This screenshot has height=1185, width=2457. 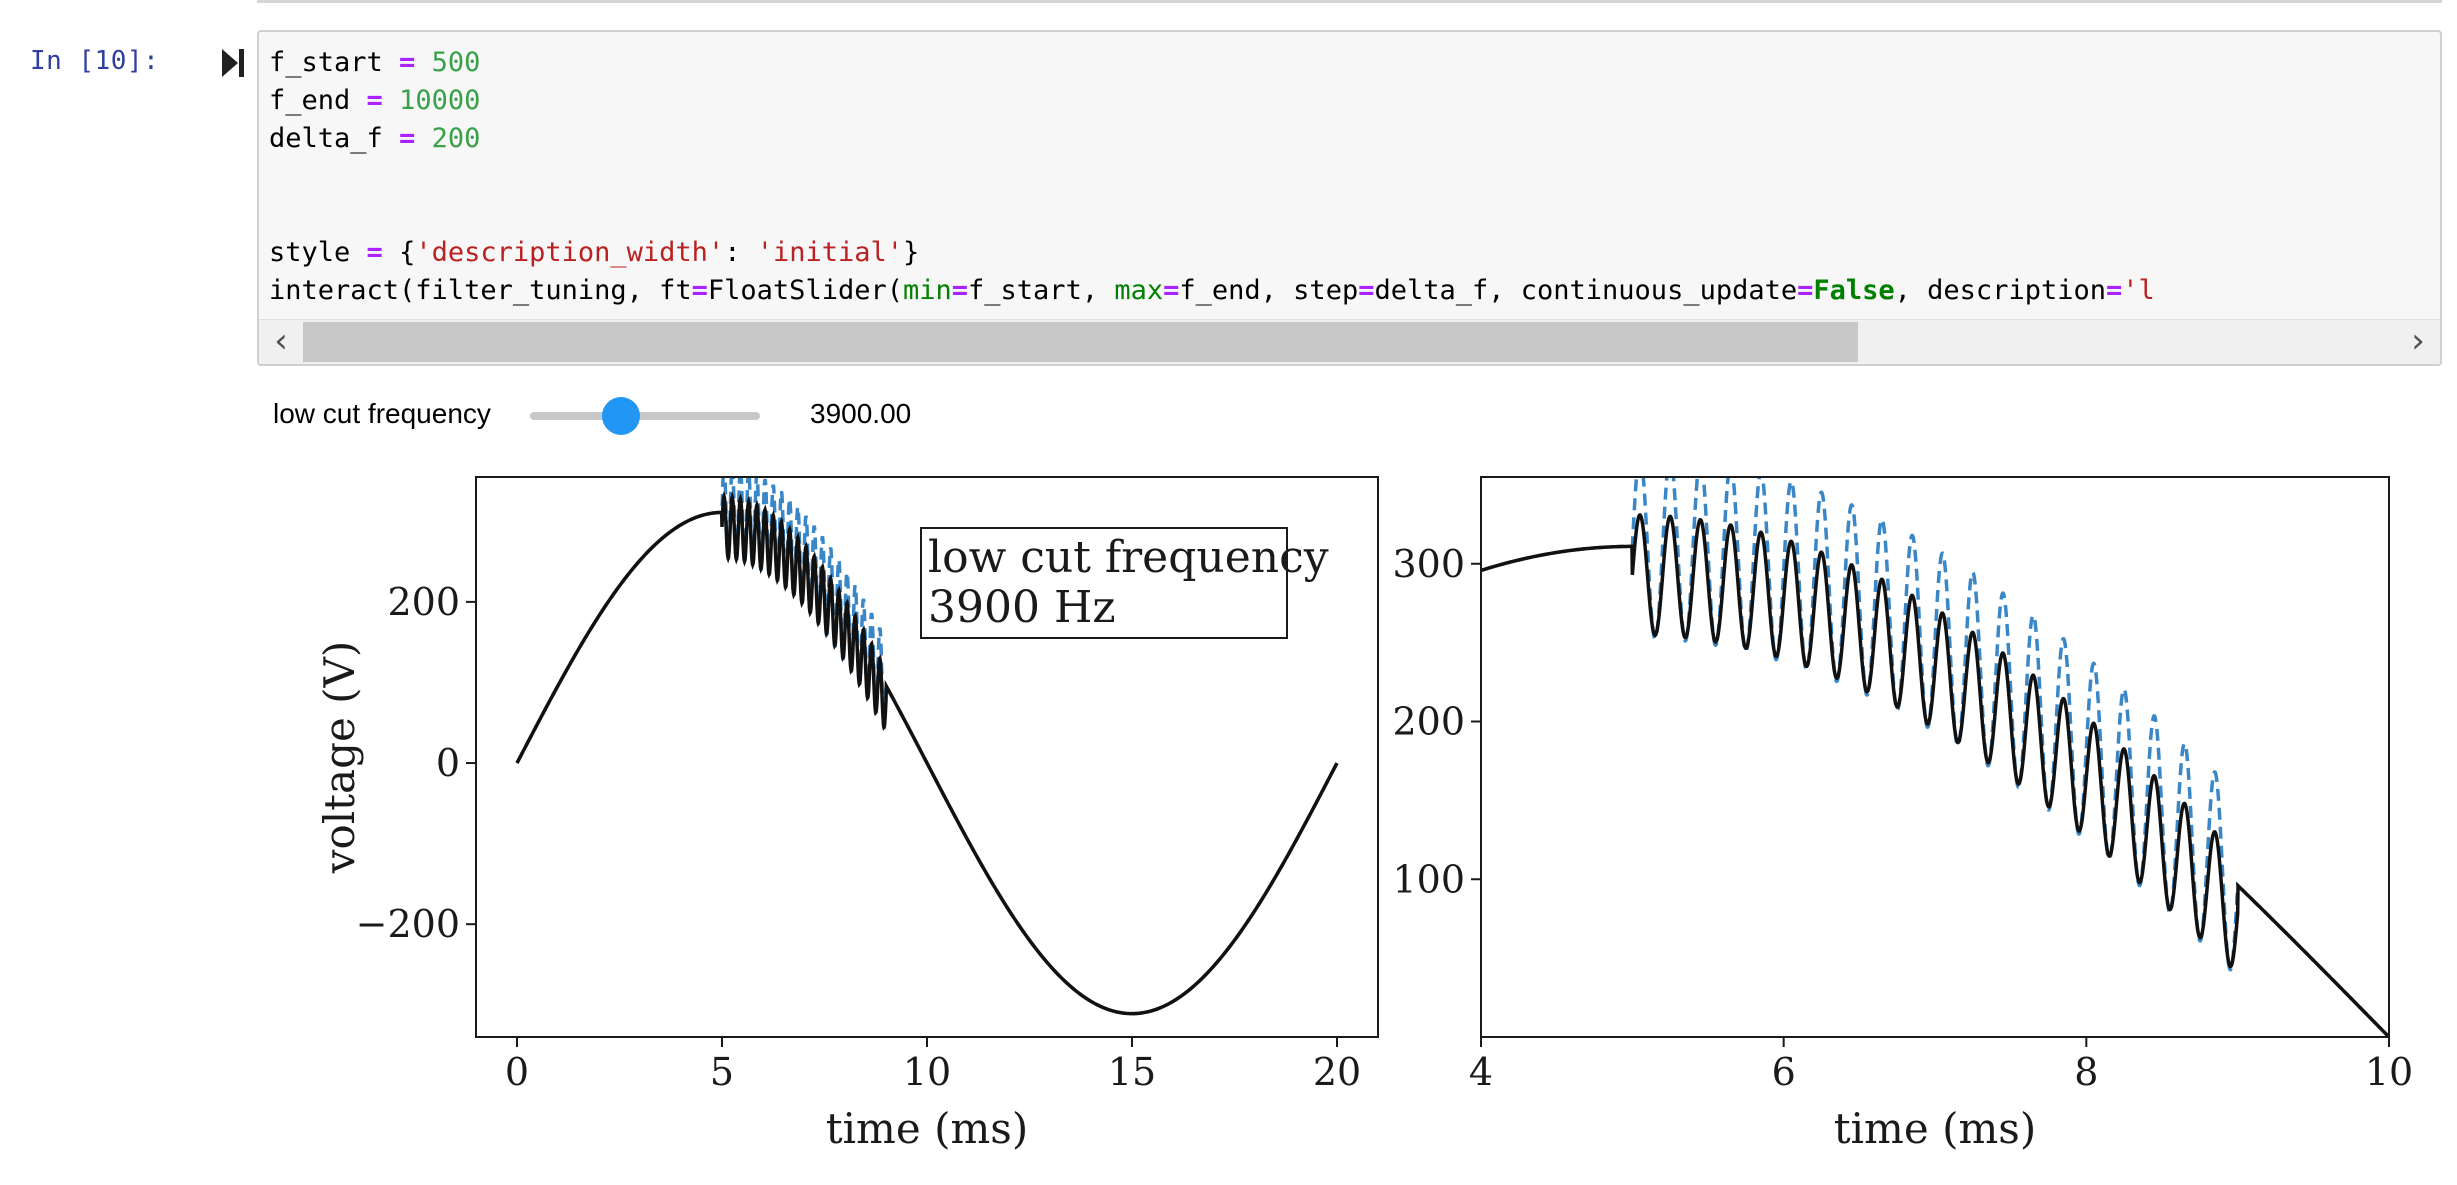 What do you see at coordinates (645, 416) in the screenshot?
I see `slider-track` at bounding box center [645, 416].